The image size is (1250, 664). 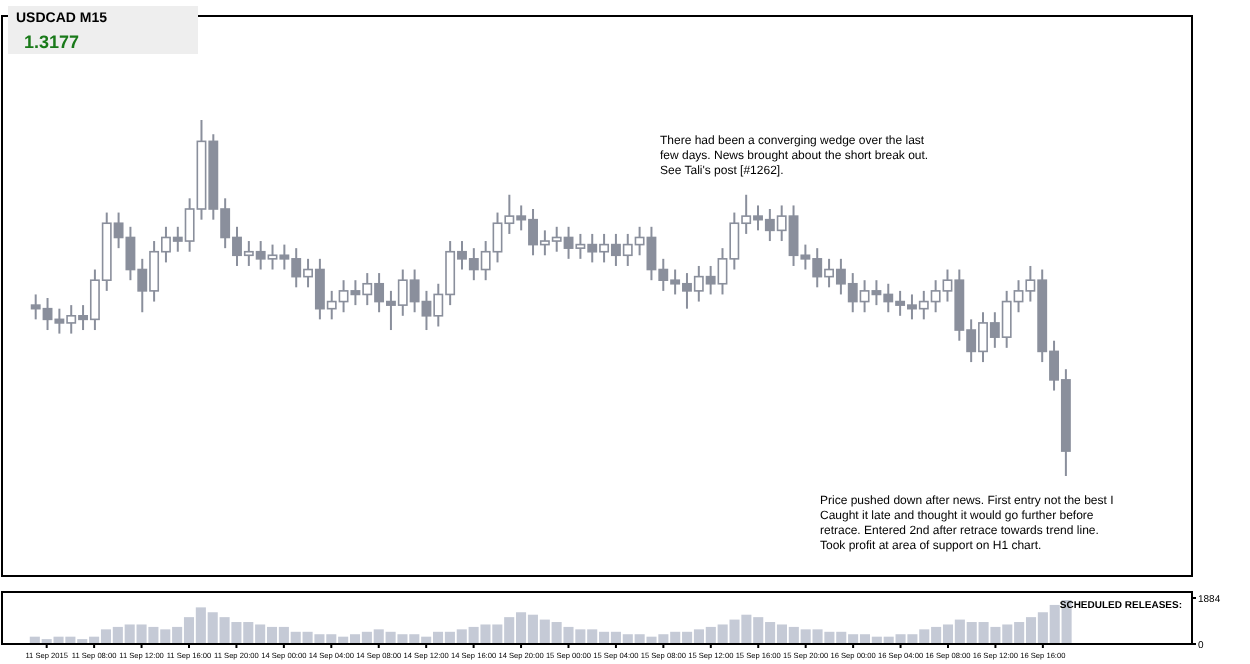 What do you see at coordinates (52, 42) in the screenshot?
I see `text: 1.3177` at bounding box center [52, 42].